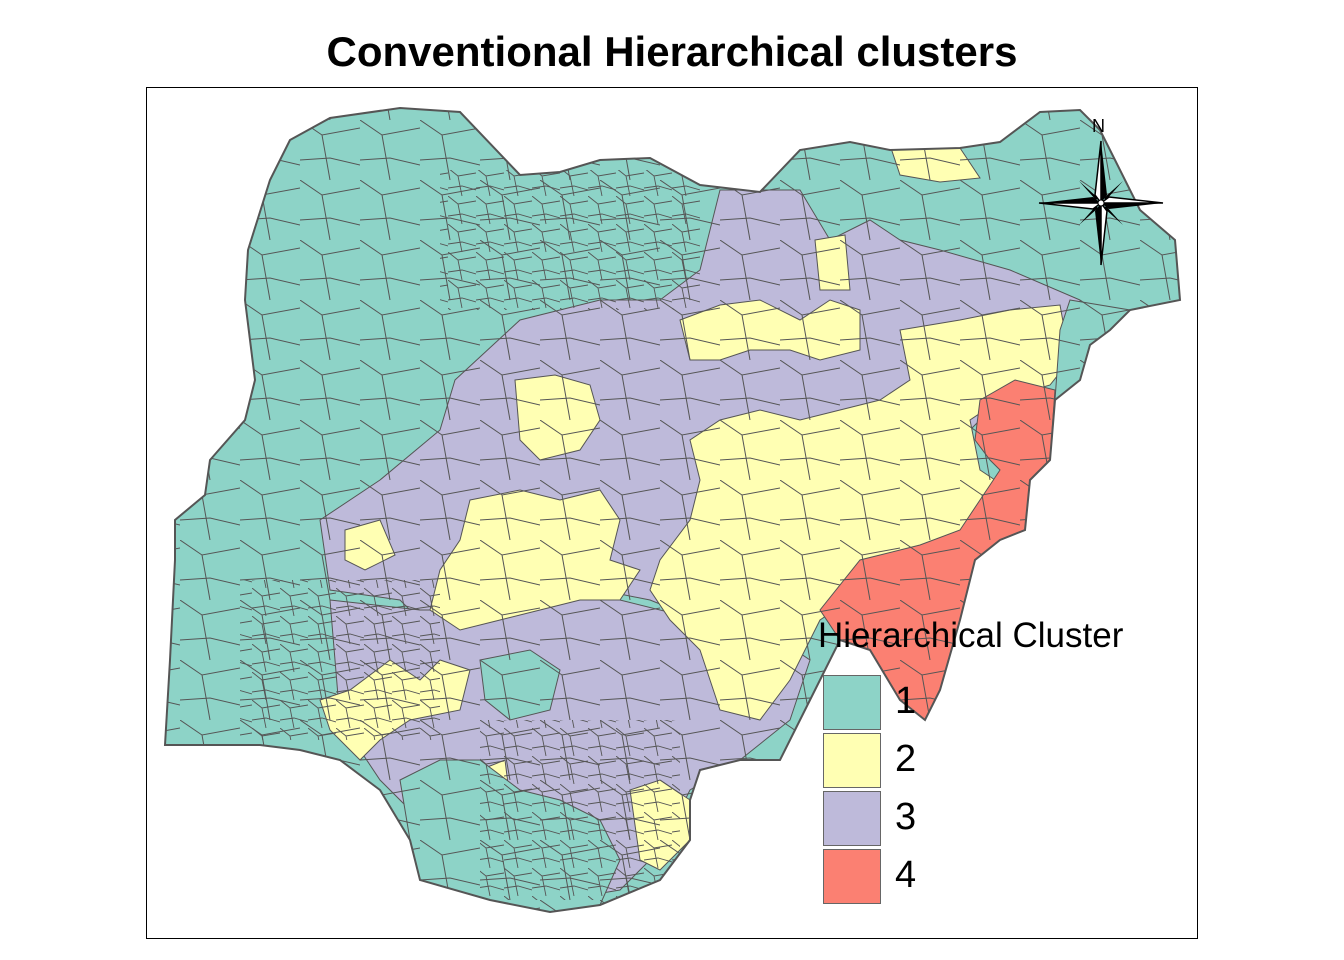 Image resolution: width=1344 pixels, height=960 pixels. Describe the element at coordinates (906, 701) in the screenshot. I see `legend-label-1: 1` at that location.